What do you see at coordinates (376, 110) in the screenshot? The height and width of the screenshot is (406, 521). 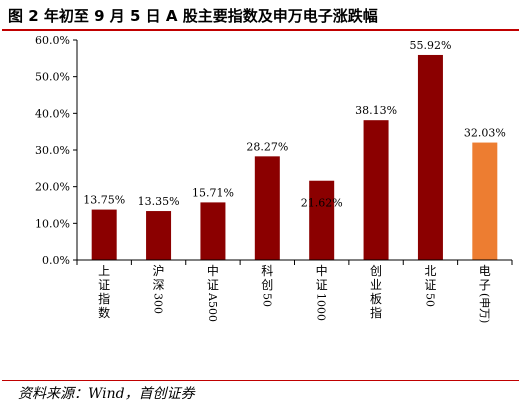 I see `data-label: 38.13%` at bounding box center [376, 110].